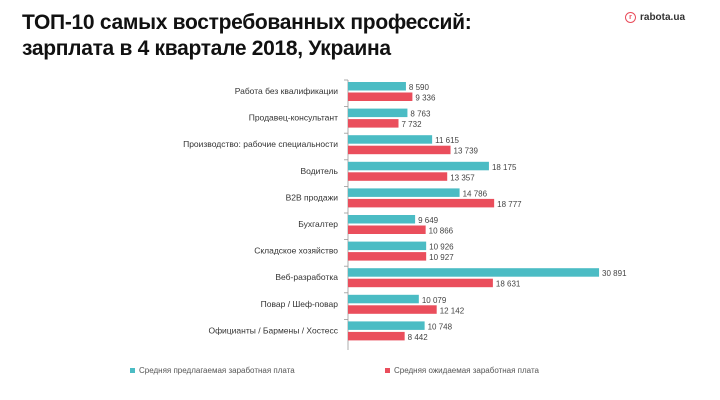 The width and height of the screenshot is (720, 400). What do you see at coordinates (300, 304) in the screenshot?
I see `category-label: Повар / Шеф-повар` at bounding box center [300, 304].